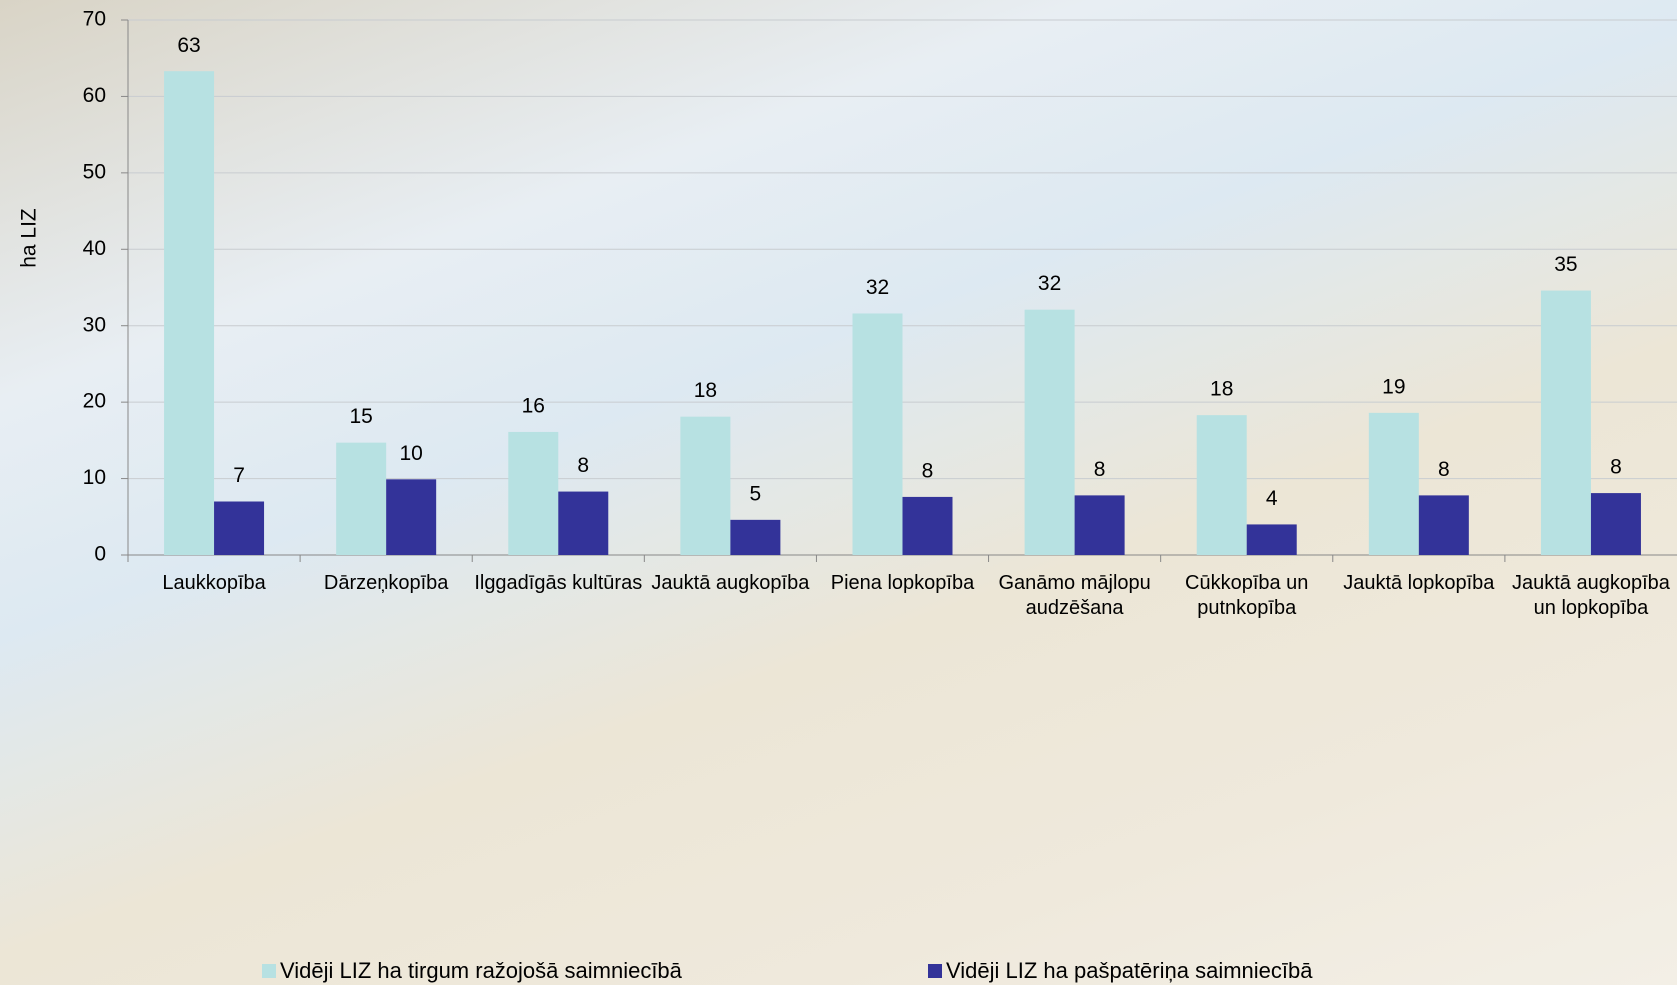 Image resolution: width=1677 pixels, height=985 pixels. What do you see at coordinates (94, 171) in the screenshot?
I see `y-tick-label: 50` at bounding box center [94, 171].